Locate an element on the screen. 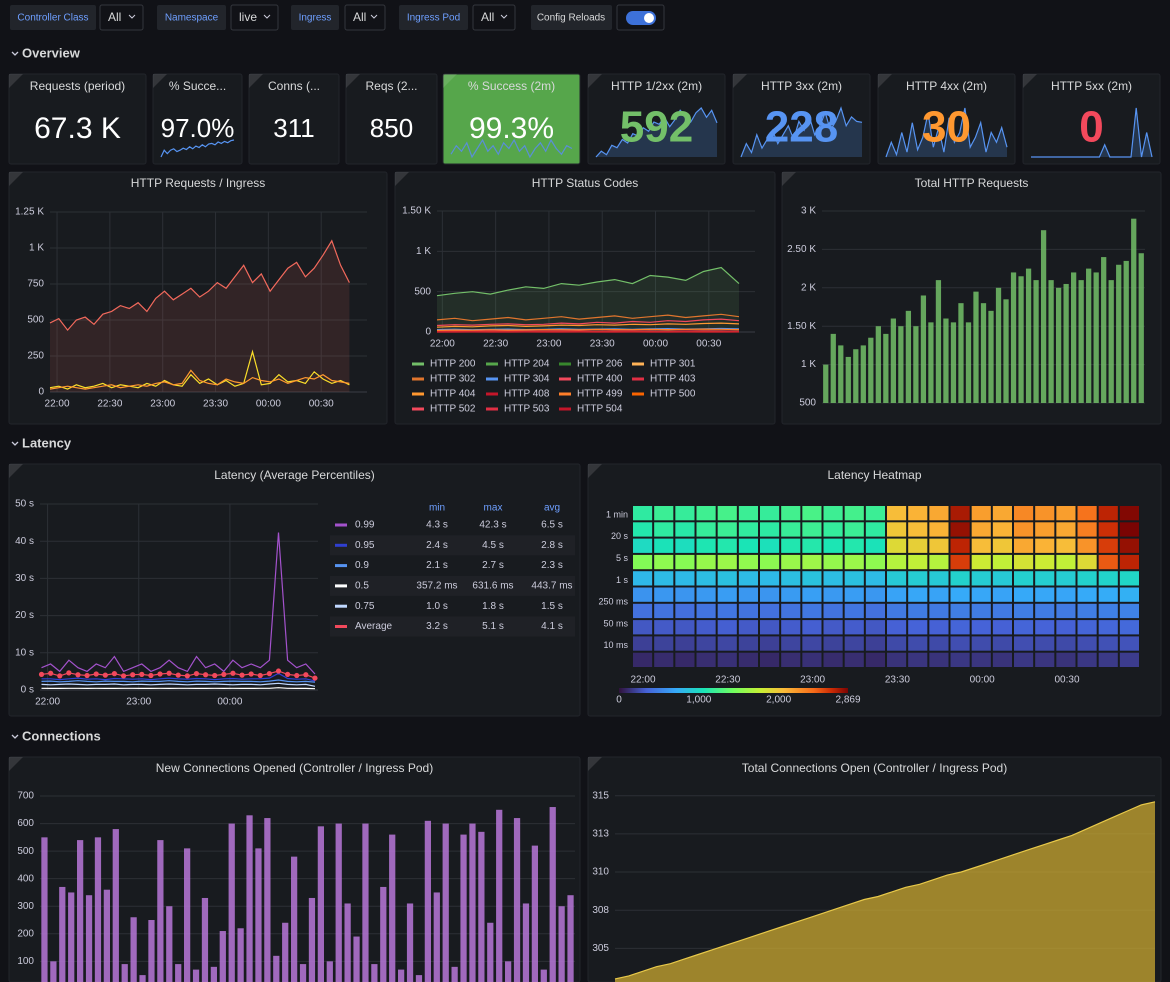 Image resolution: width=1170 pixels, height=982 pixels. stat-title: HTTP 1/2xx (2m) is located at coordinates (656, 86).